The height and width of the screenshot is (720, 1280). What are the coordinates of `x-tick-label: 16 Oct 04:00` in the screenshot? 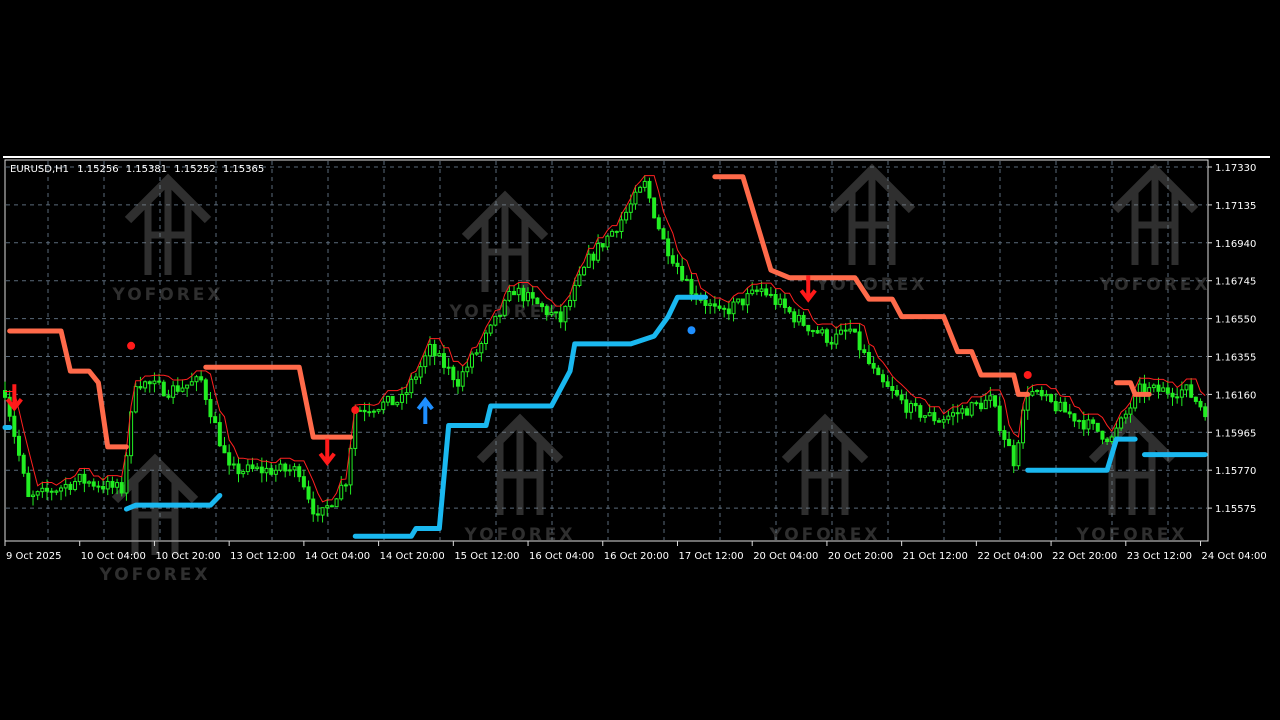 It's located at (561, 556).